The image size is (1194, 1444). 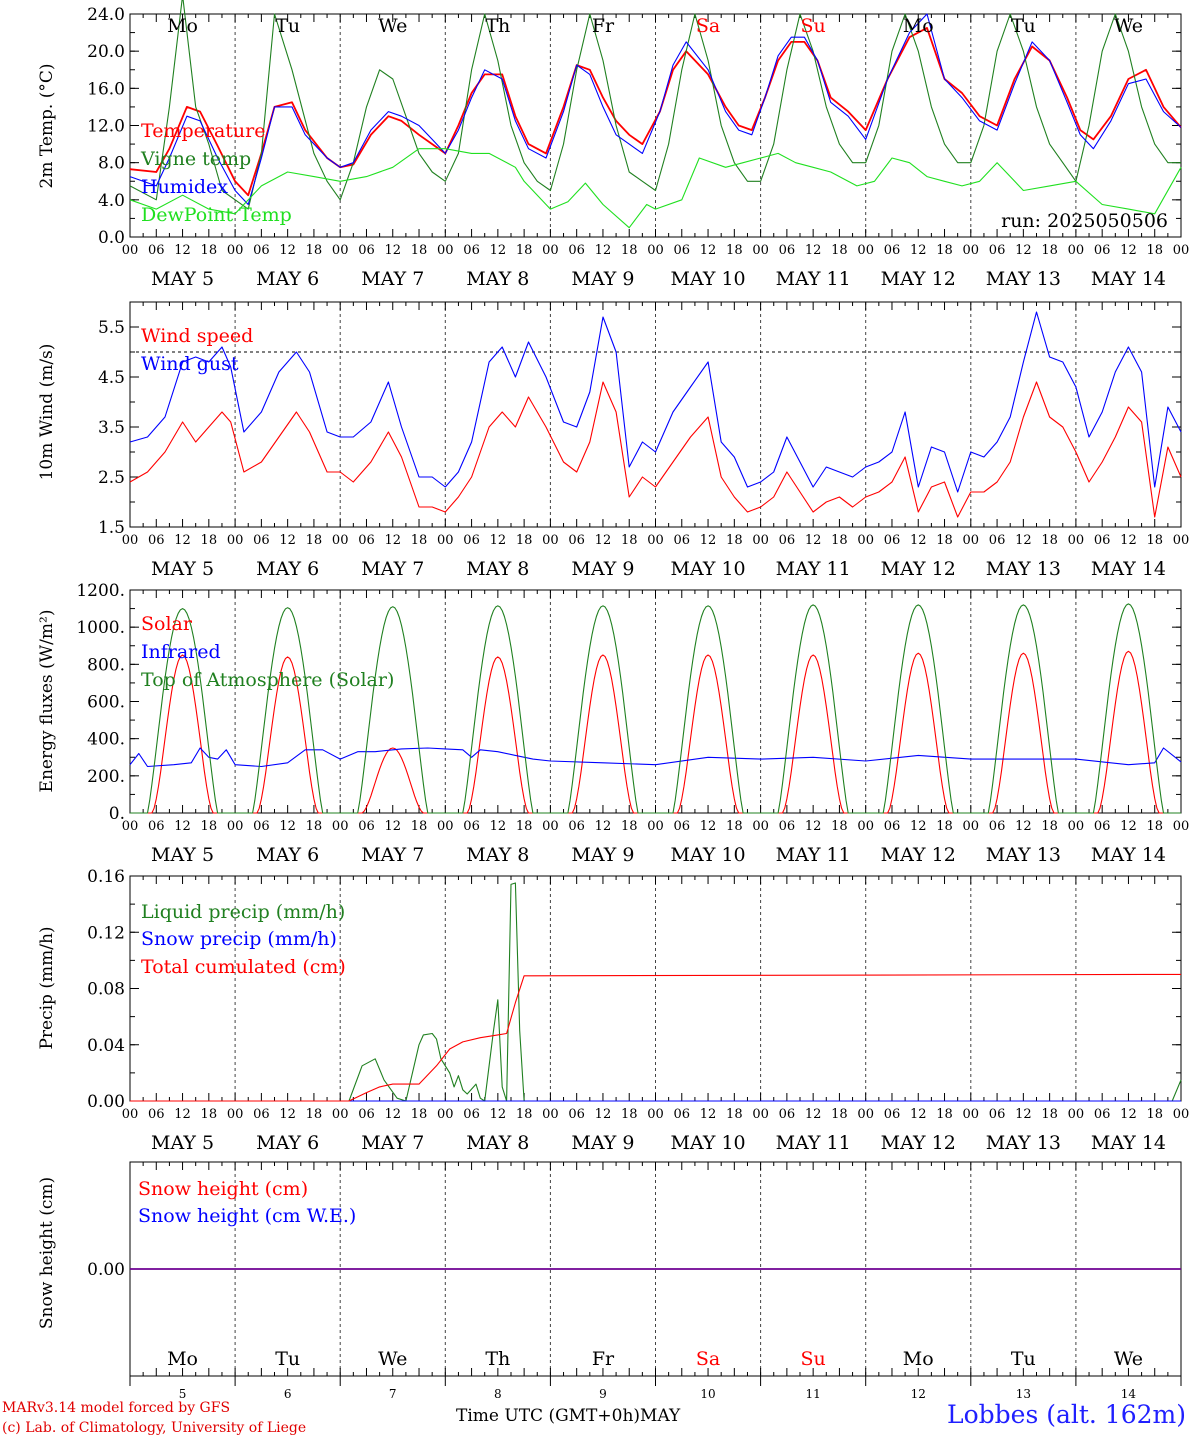 I want to click on day-label-bottom: Tu, so click(x=1023, y=1359).